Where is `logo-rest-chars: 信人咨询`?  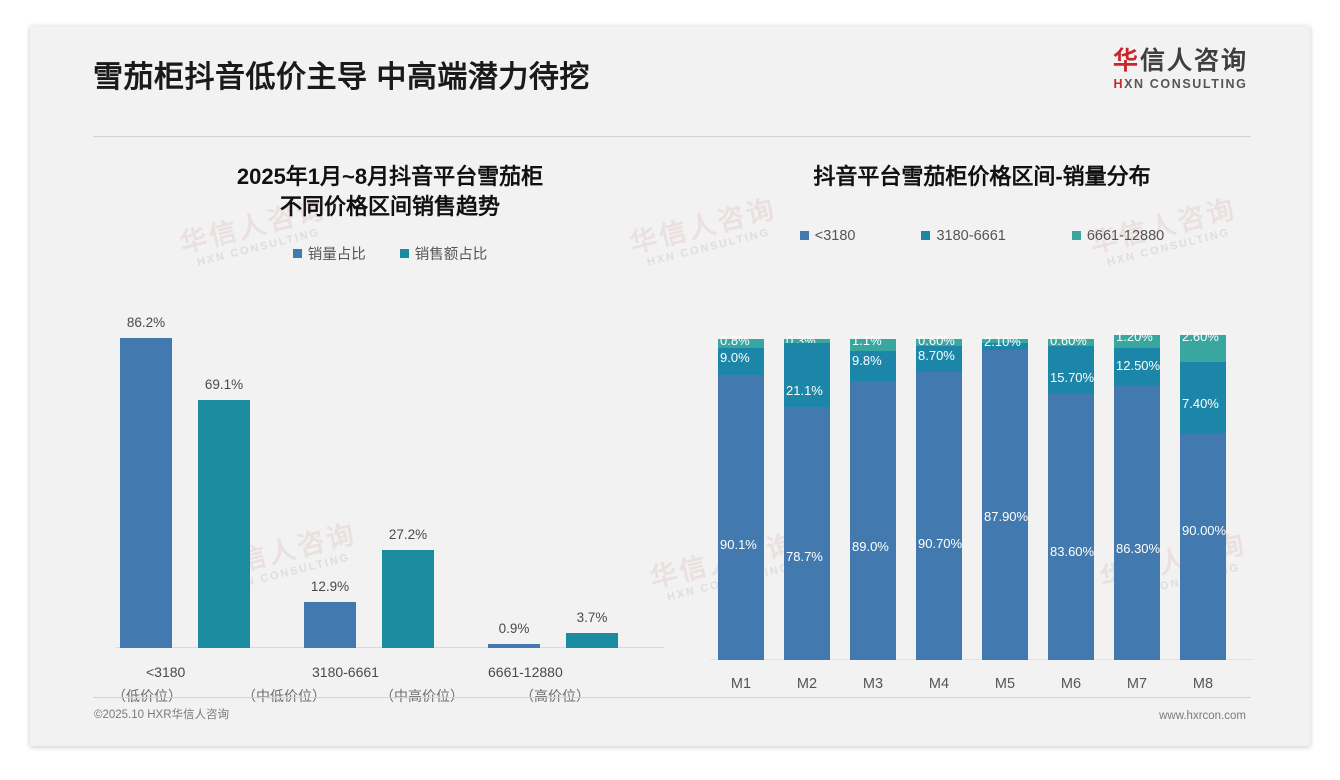
logo-rest-chars: 信人咨询 is located at coordinates (1193, 61).